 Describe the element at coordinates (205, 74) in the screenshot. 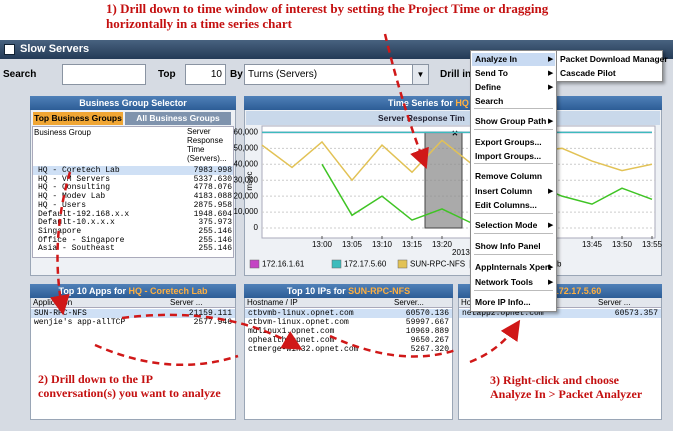

I see `top-input: 10` at that location.